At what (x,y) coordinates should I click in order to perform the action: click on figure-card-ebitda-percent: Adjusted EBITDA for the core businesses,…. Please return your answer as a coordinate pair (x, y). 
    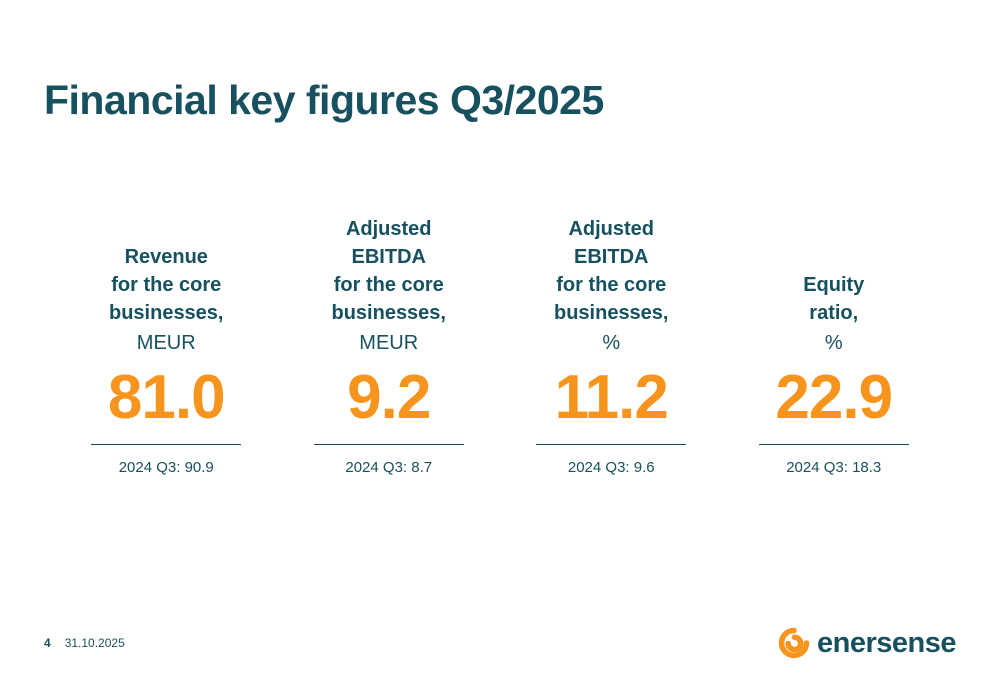
    Looking at the image, I should click on (611, 345).